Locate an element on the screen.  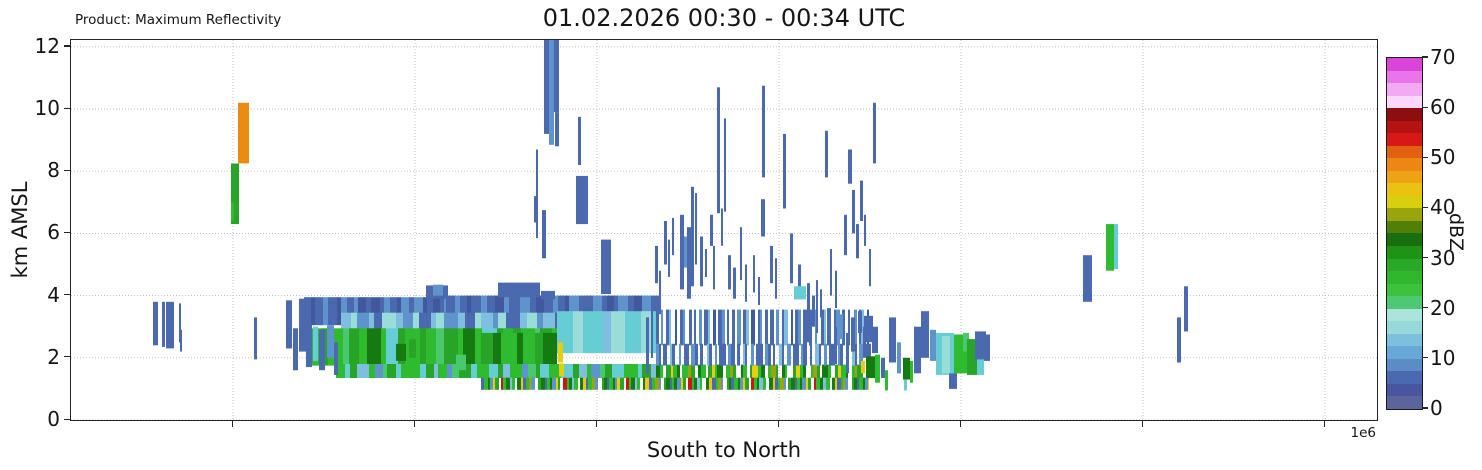
colorbar-tick-label: 0 is located at coordinates (1436, 408).